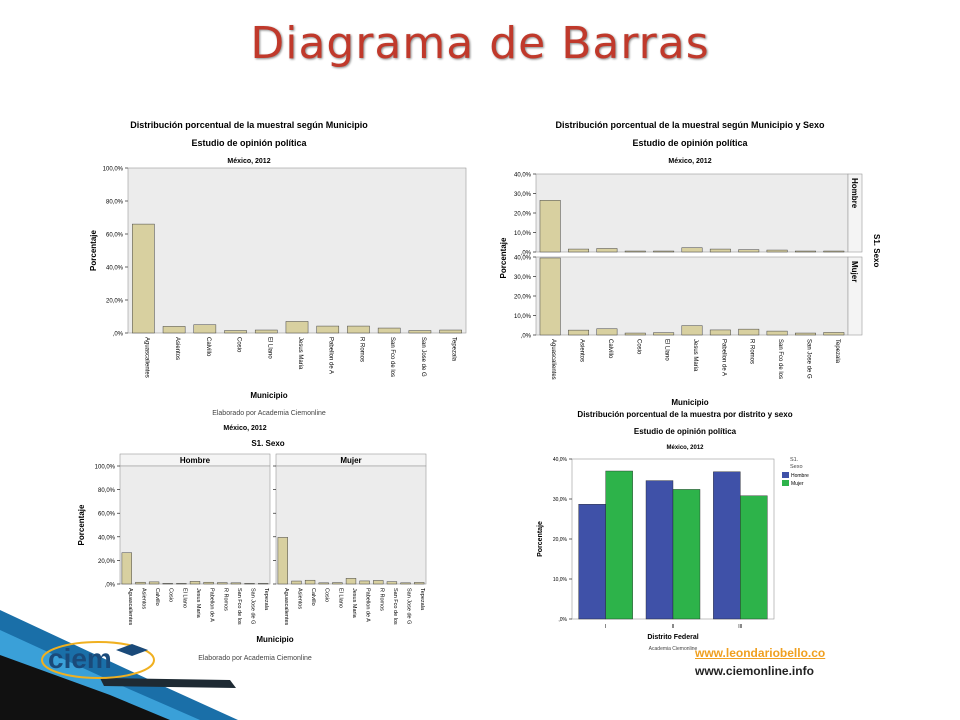 This screenshot has width=960, height=720. Describe the element at coordinates (107, 515) in the screenshot. I see `chart3-hombre-ytick-label: 60,0%` at that location.